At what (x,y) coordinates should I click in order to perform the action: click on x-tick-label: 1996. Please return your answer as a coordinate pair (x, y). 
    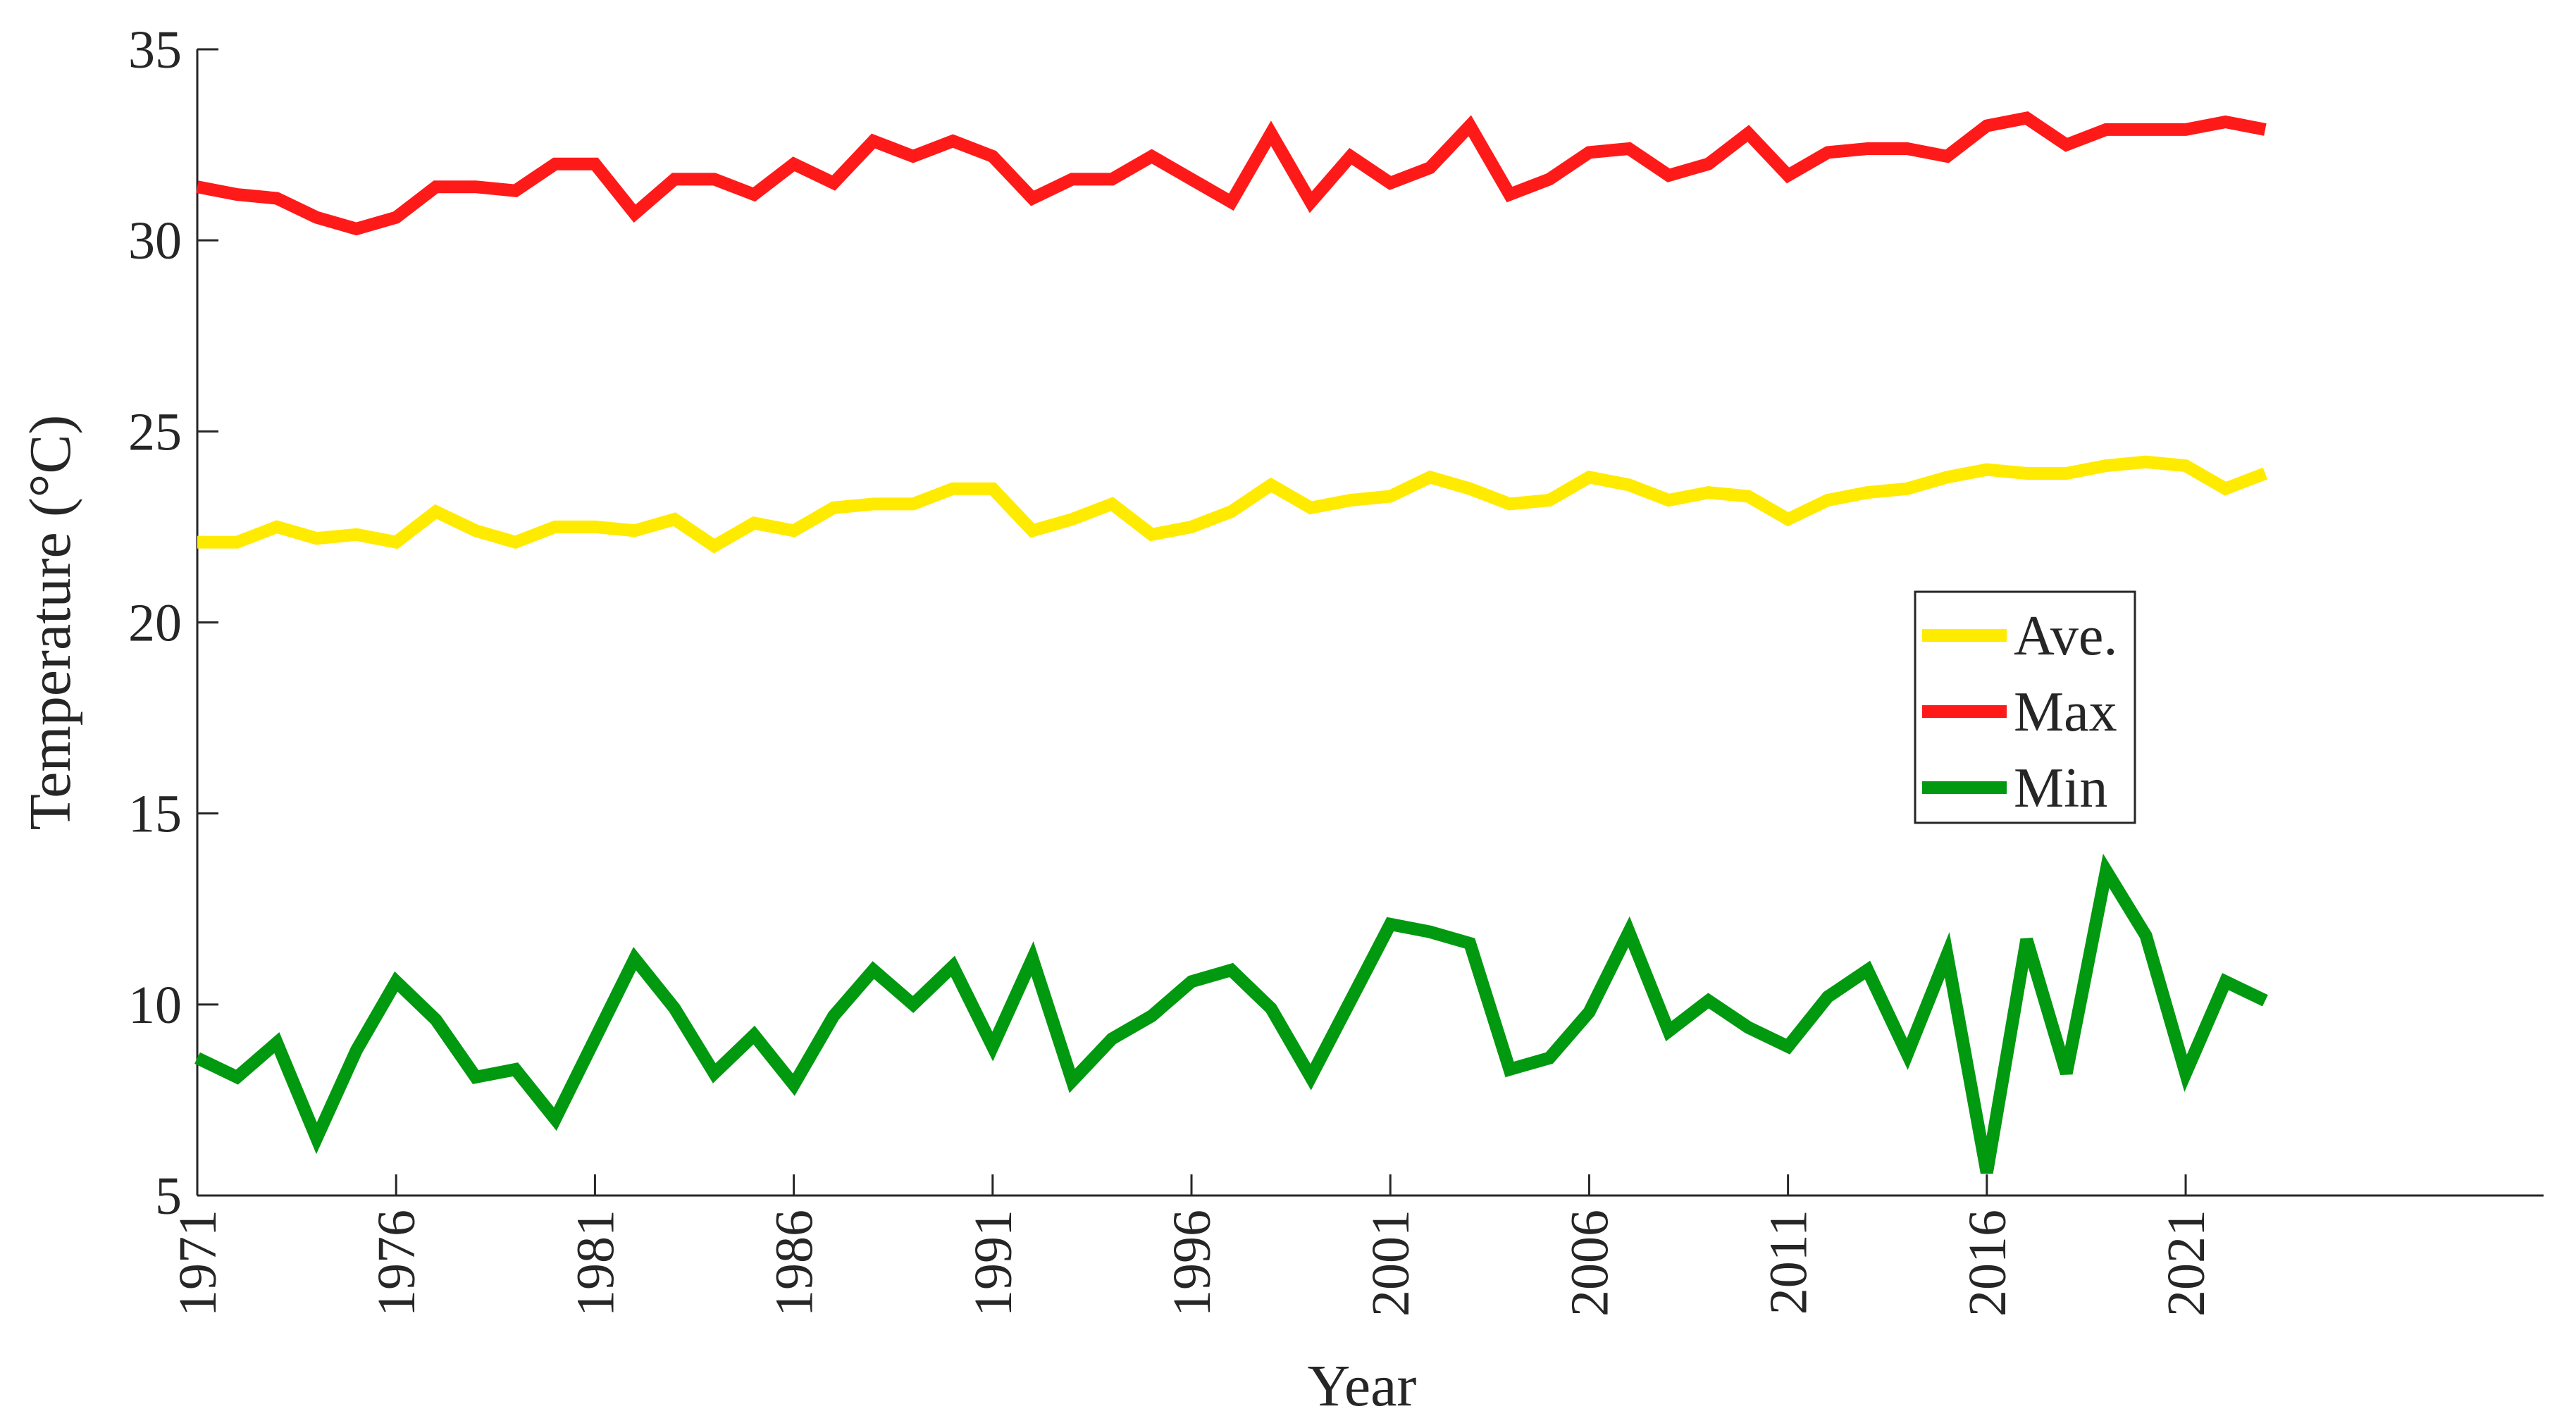
    Looking at the image, I should click on (1192, 1263).